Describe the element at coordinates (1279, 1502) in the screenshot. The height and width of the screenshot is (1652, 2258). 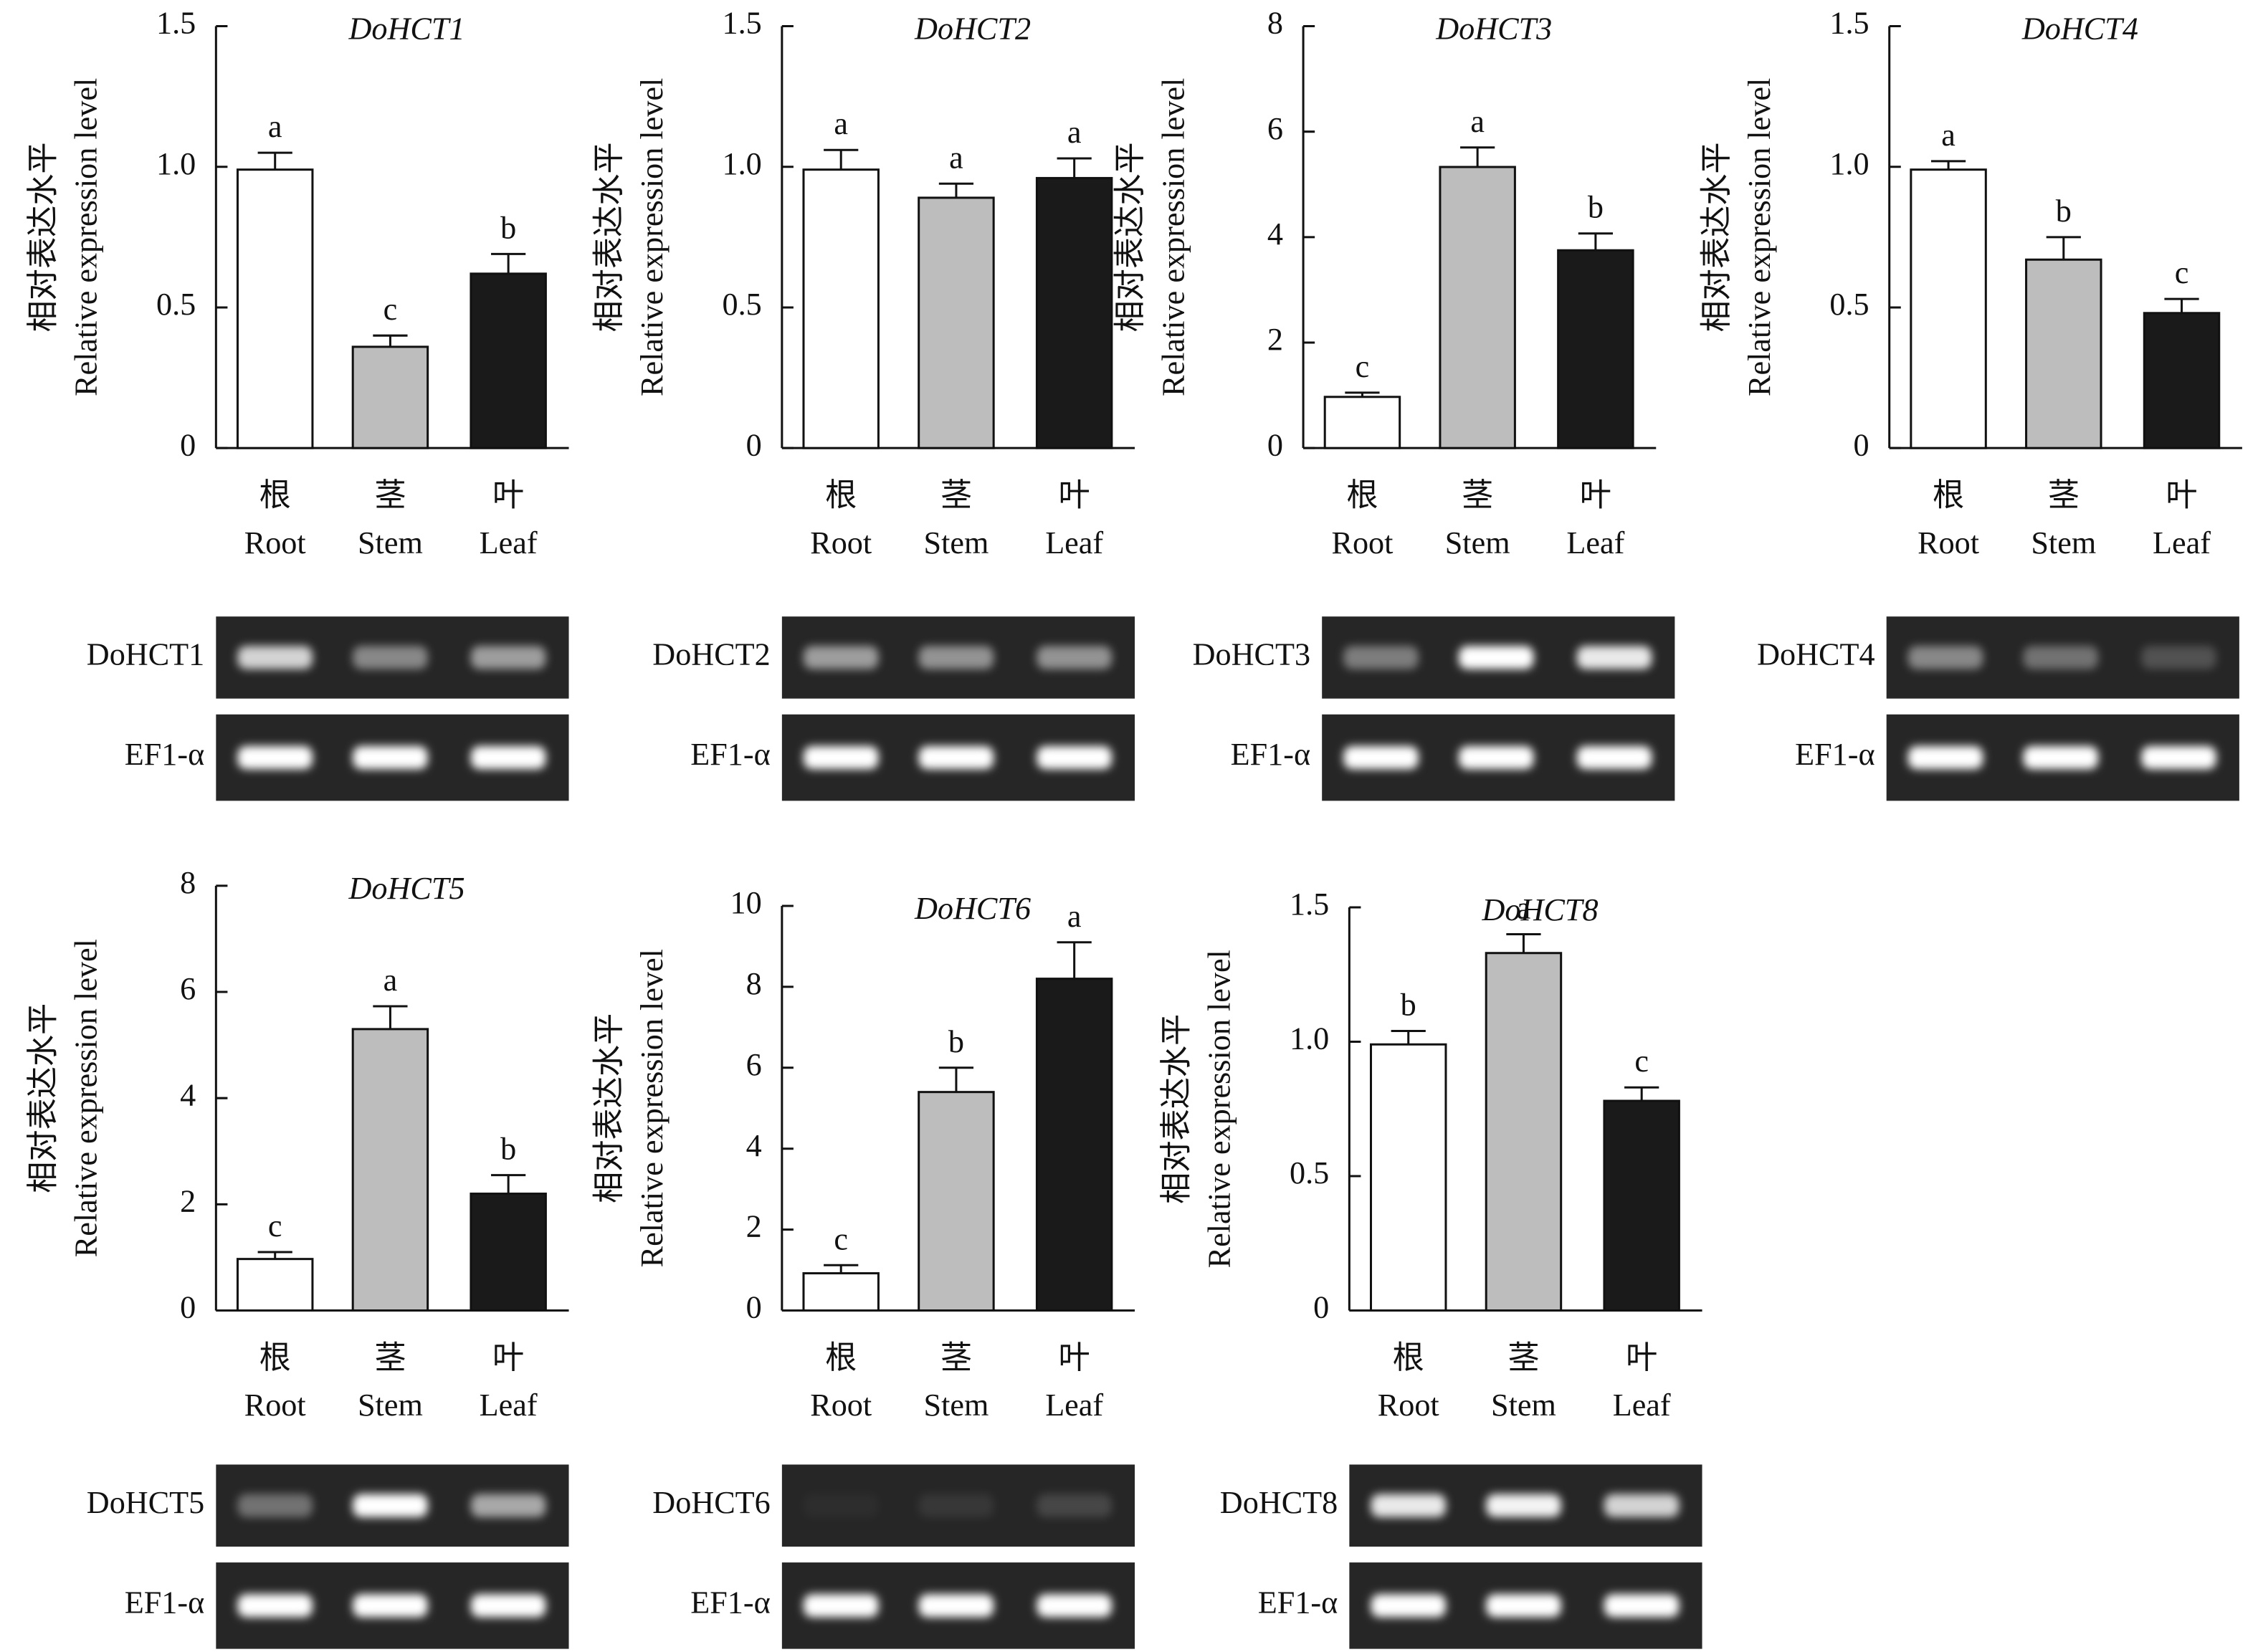
I see `gel-label: DoHCT8` at that location.